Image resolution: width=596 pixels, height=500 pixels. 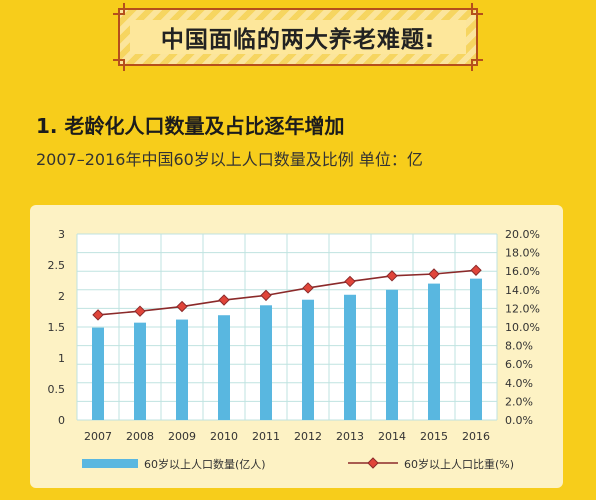 I want to click on x-axis-tick-label: 2008, so click(x=140, y=436).